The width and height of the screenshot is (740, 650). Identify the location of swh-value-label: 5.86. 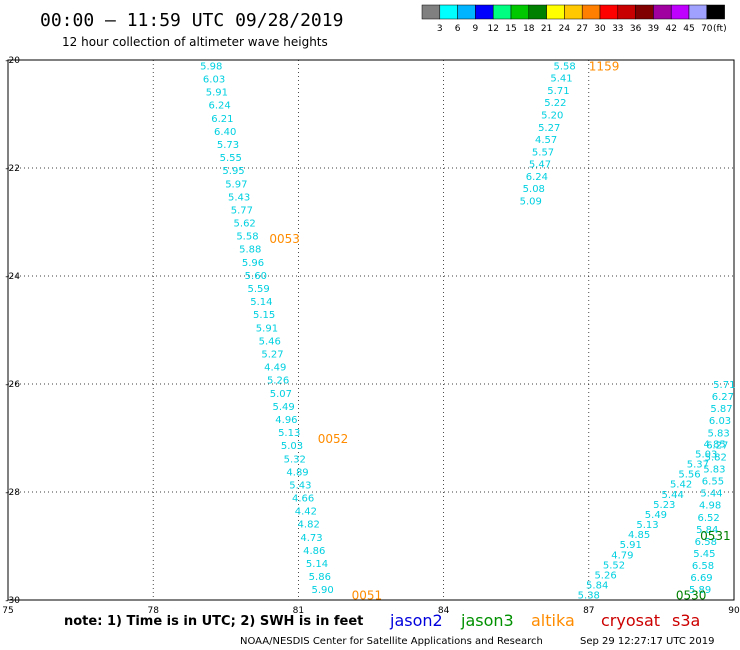
(320, 577).